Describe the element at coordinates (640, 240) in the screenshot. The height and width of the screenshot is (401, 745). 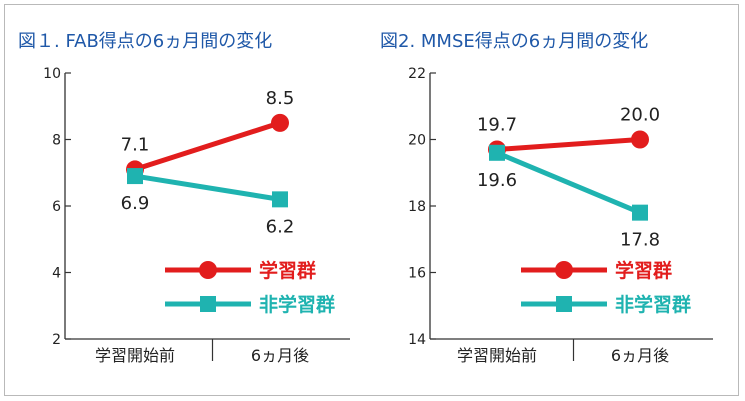
I see `data-label: 17.8` at that location.